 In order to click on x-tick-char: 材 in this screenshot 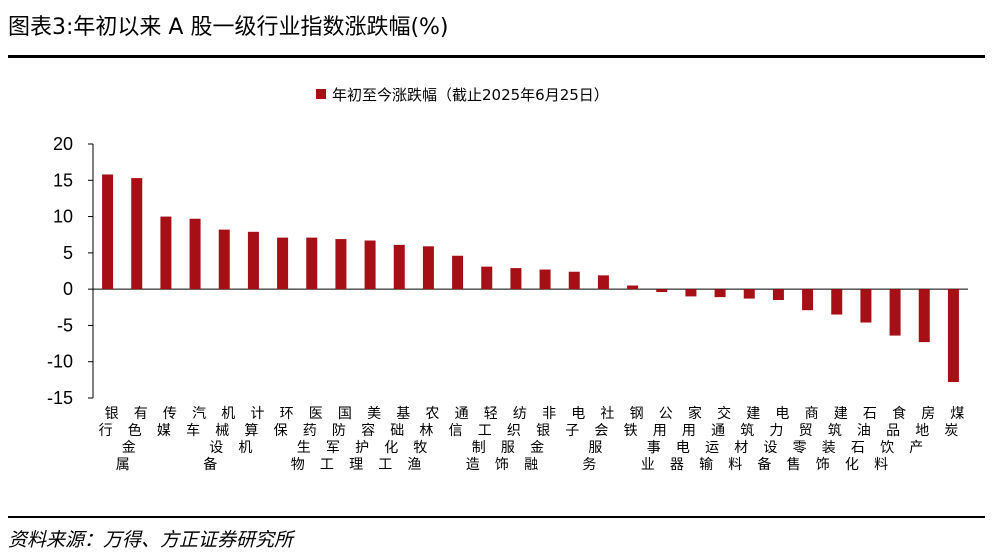, I will do `click(741, 448)`.